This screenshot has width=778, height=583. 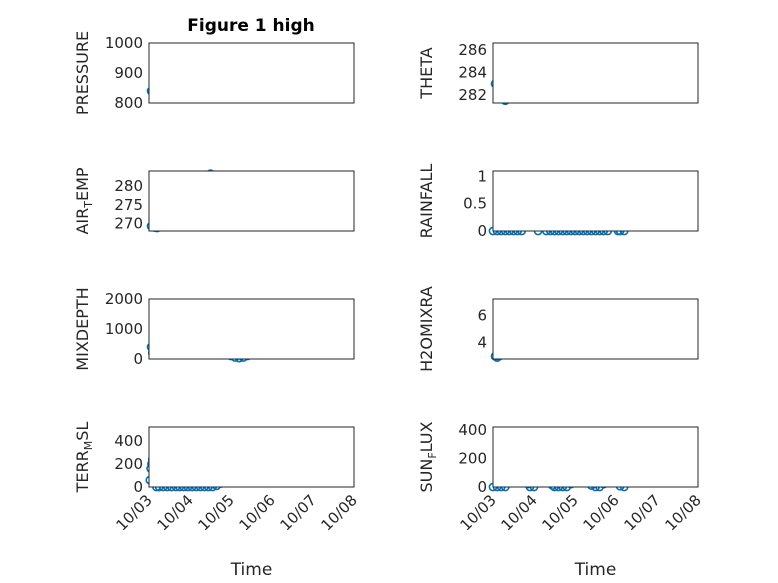 I want to click on y-axis-label-subscript: F, so click(x=432, y=455).